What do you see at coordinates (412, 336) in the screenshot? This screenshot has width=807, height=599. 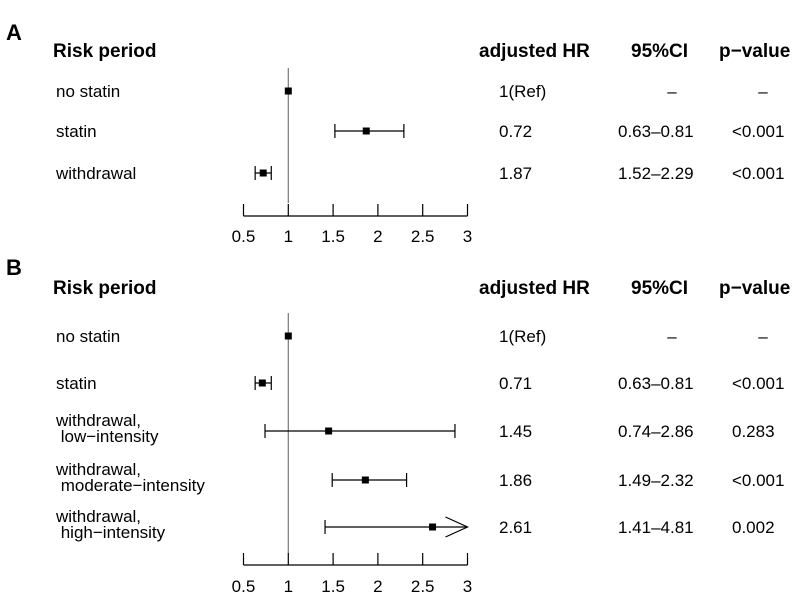 I see `panel-b-row: no statin 1(Ref) – –` at bounding box center [412, 336].